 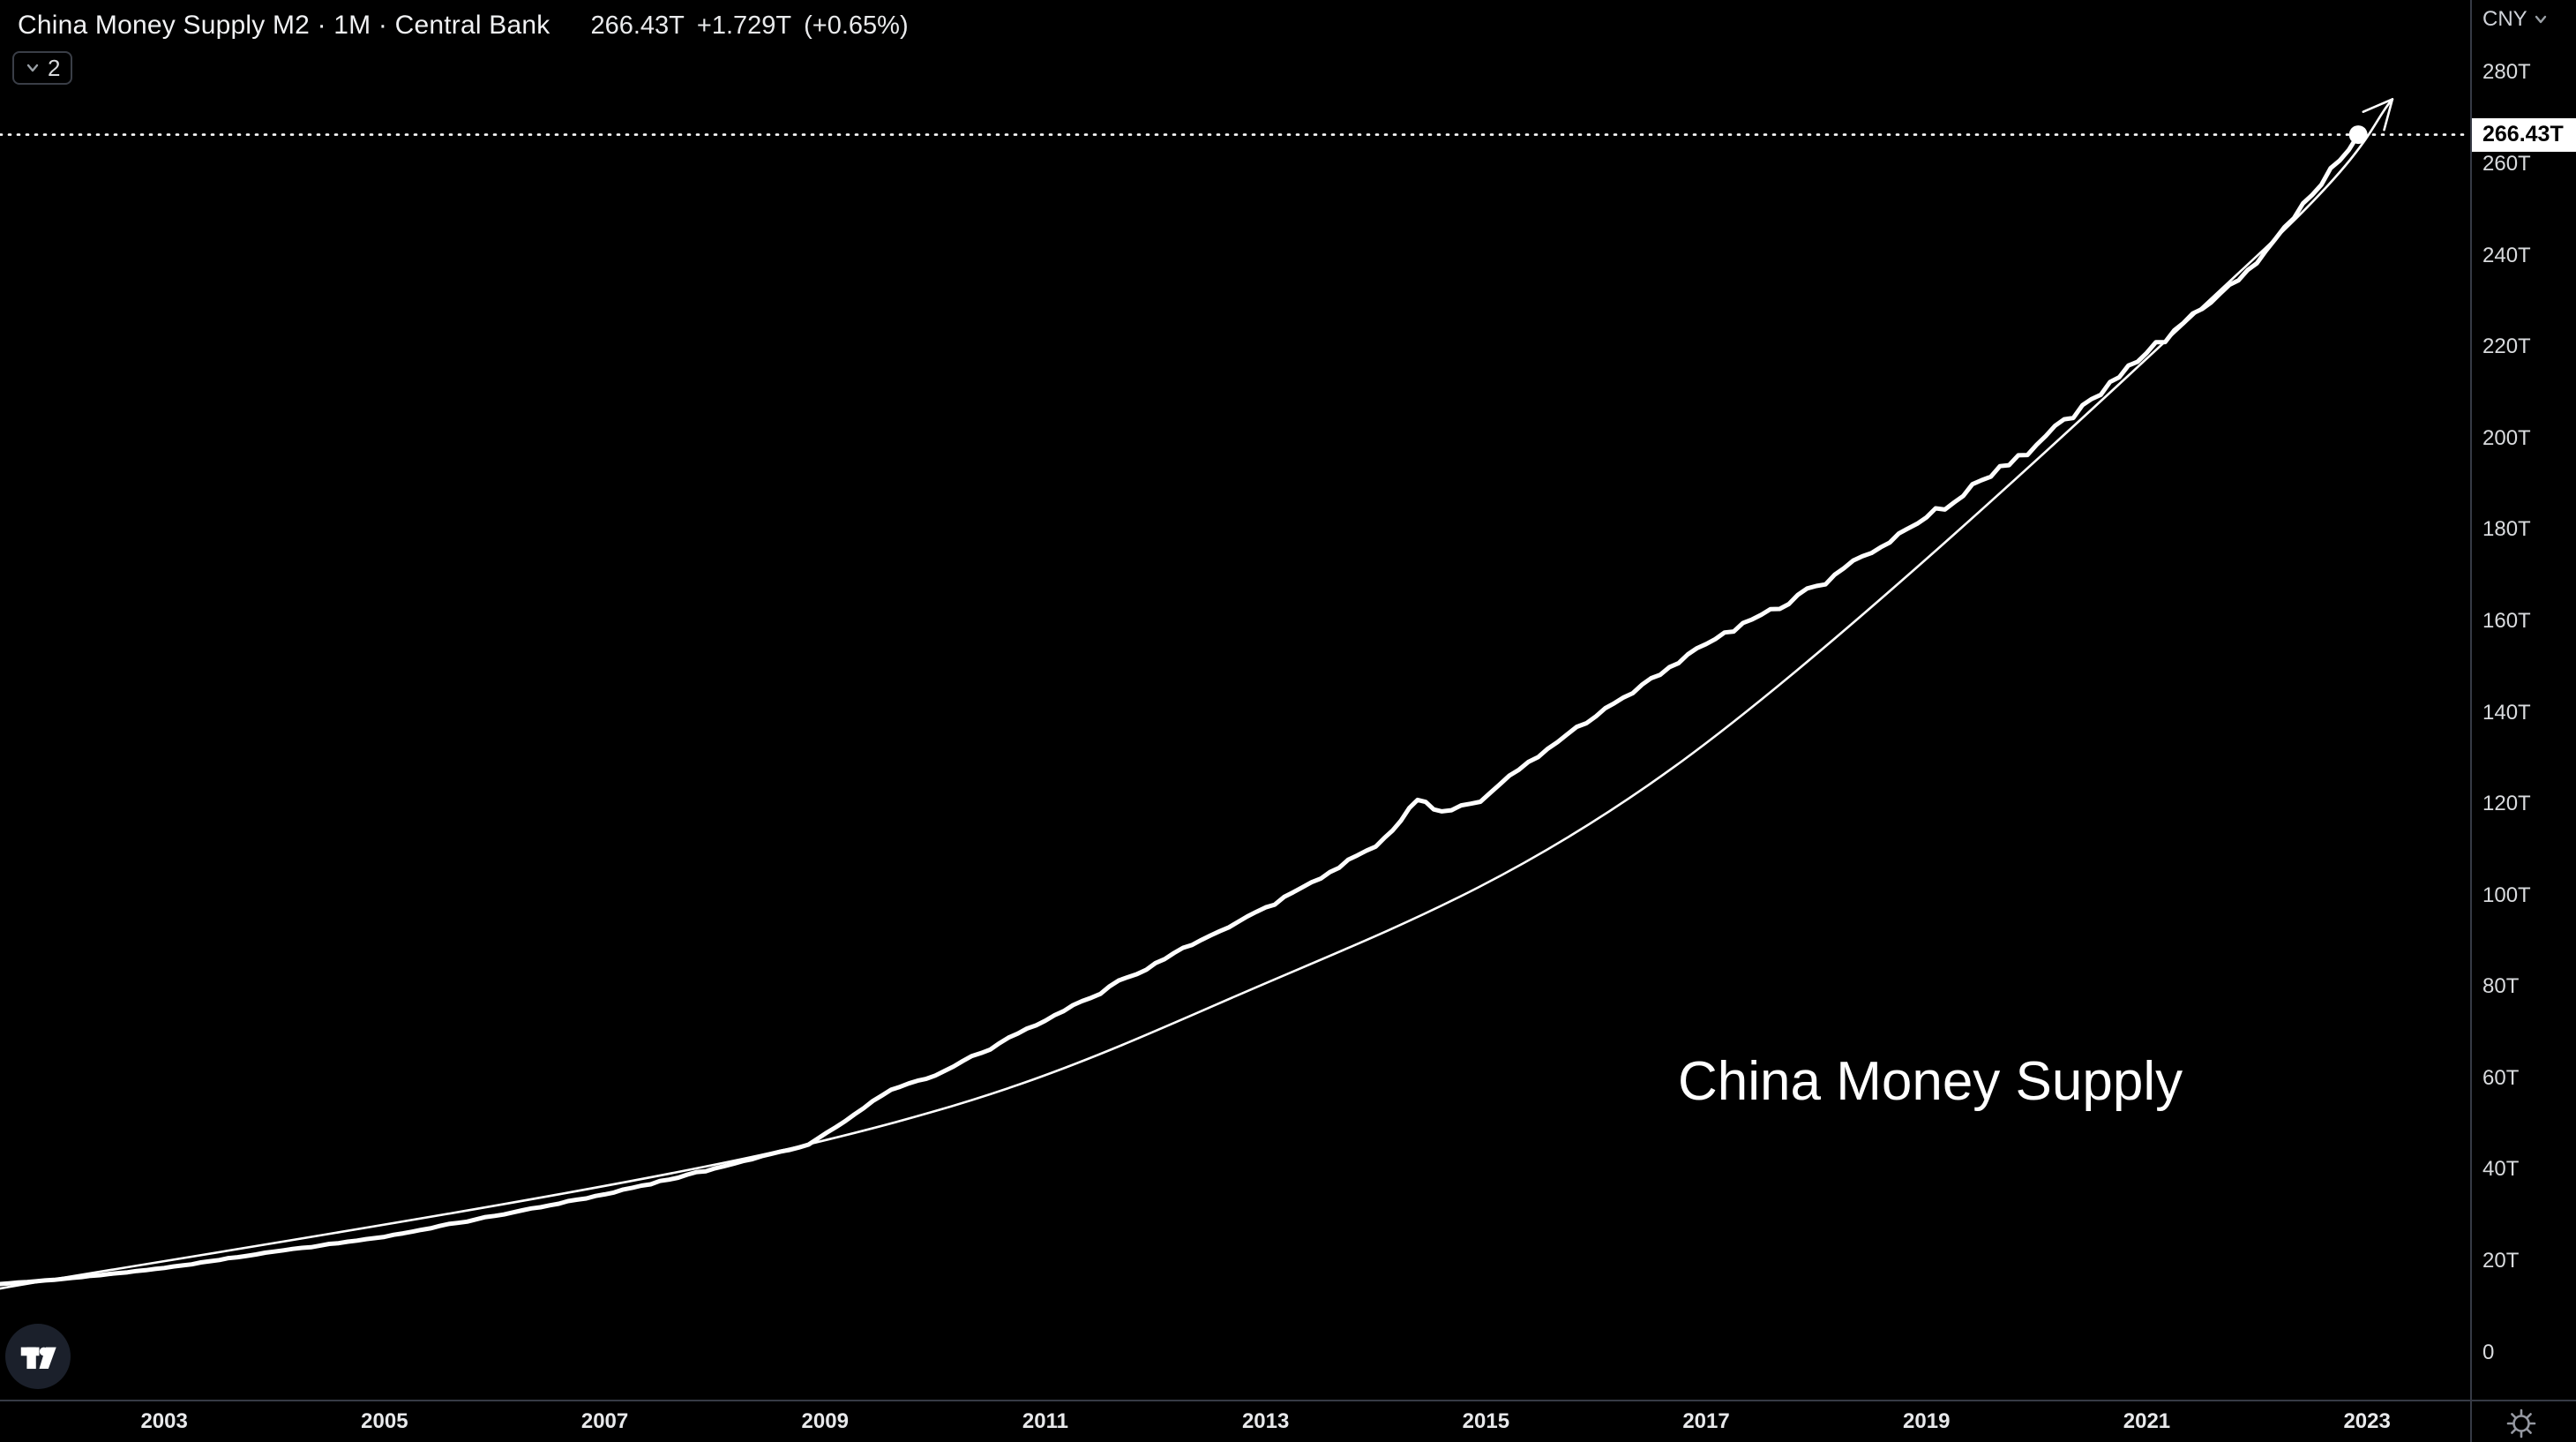 I want to click on value-change-pct: (+0.65%), so click(x=857, y=25).